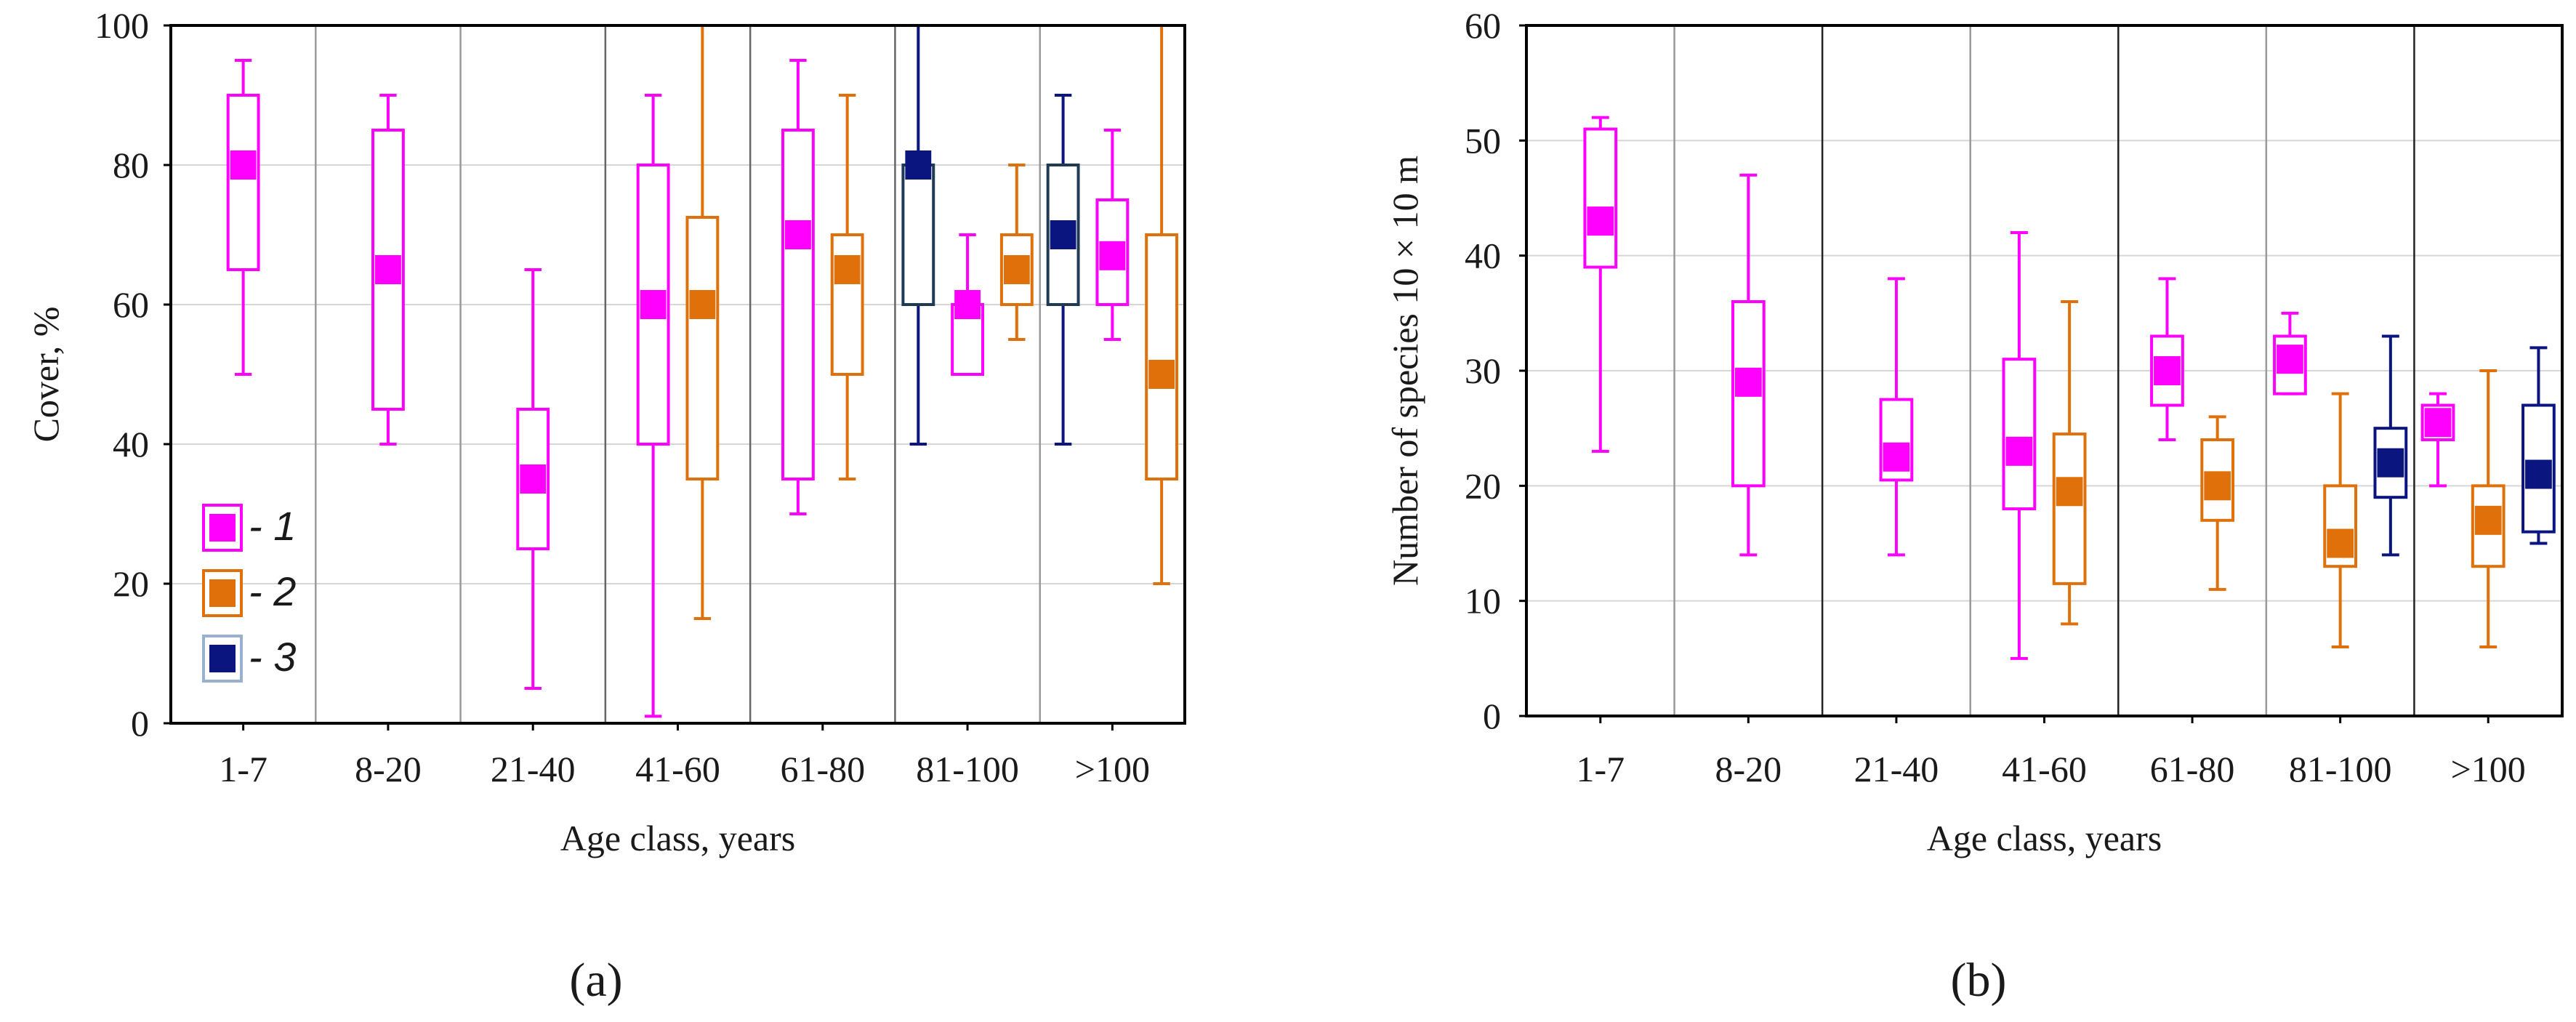  Describe the element at coordinates (121, 25) in the screenshot. I see `y-tick-label: 100` at that location.